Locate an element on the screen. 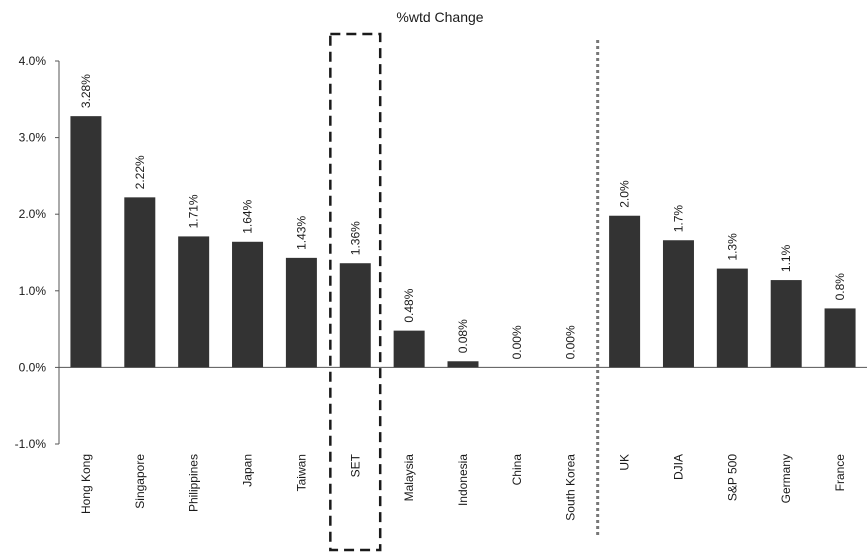 Image resolution: width=867 pixels, height=558 pixels. y-tick-label: 0.0% is located at coordinates (33, 367).